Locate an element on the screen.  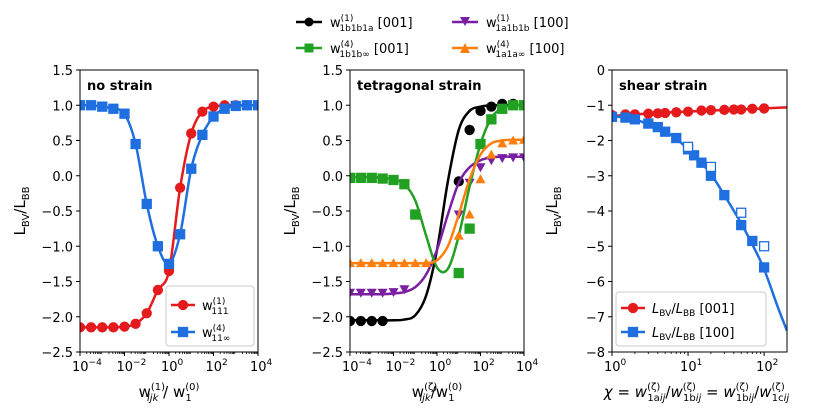
x-tick-label: 10² is located at coordinates (217, 366).